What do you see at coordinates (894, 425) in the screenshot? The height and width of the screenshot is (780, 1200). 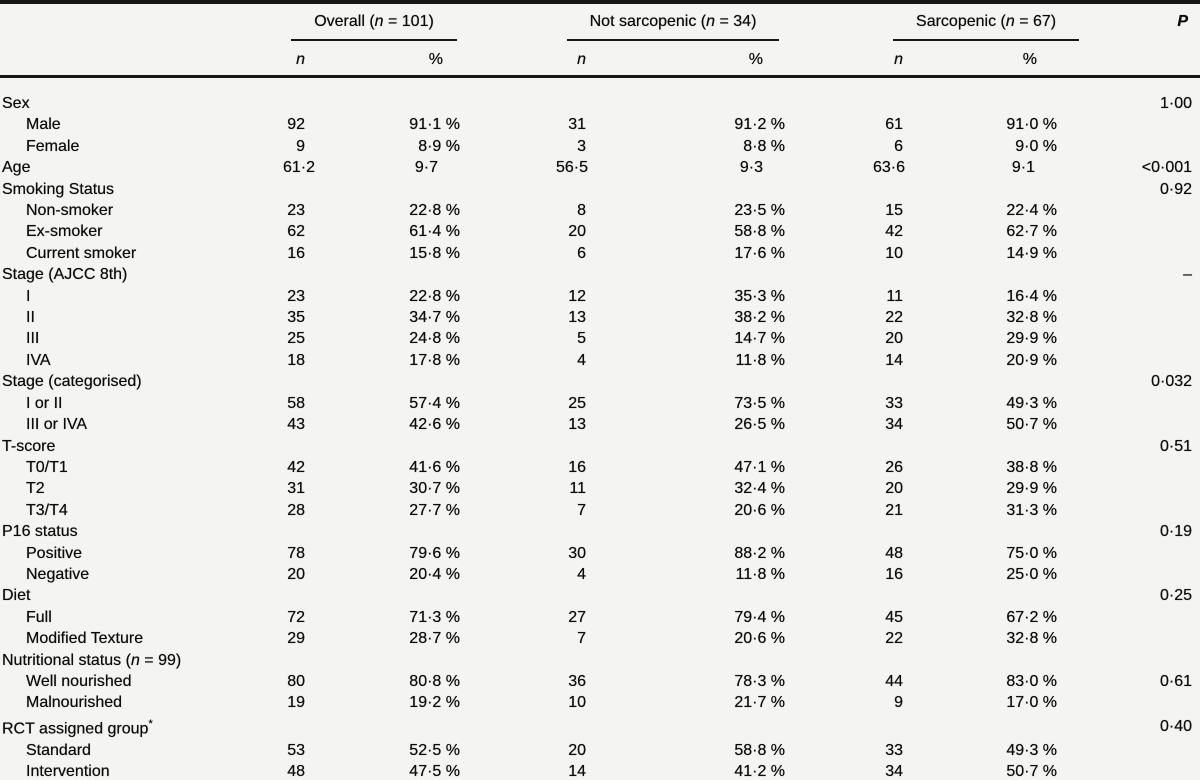 I see `cell-n: 34` at bounding box center [894, 425].